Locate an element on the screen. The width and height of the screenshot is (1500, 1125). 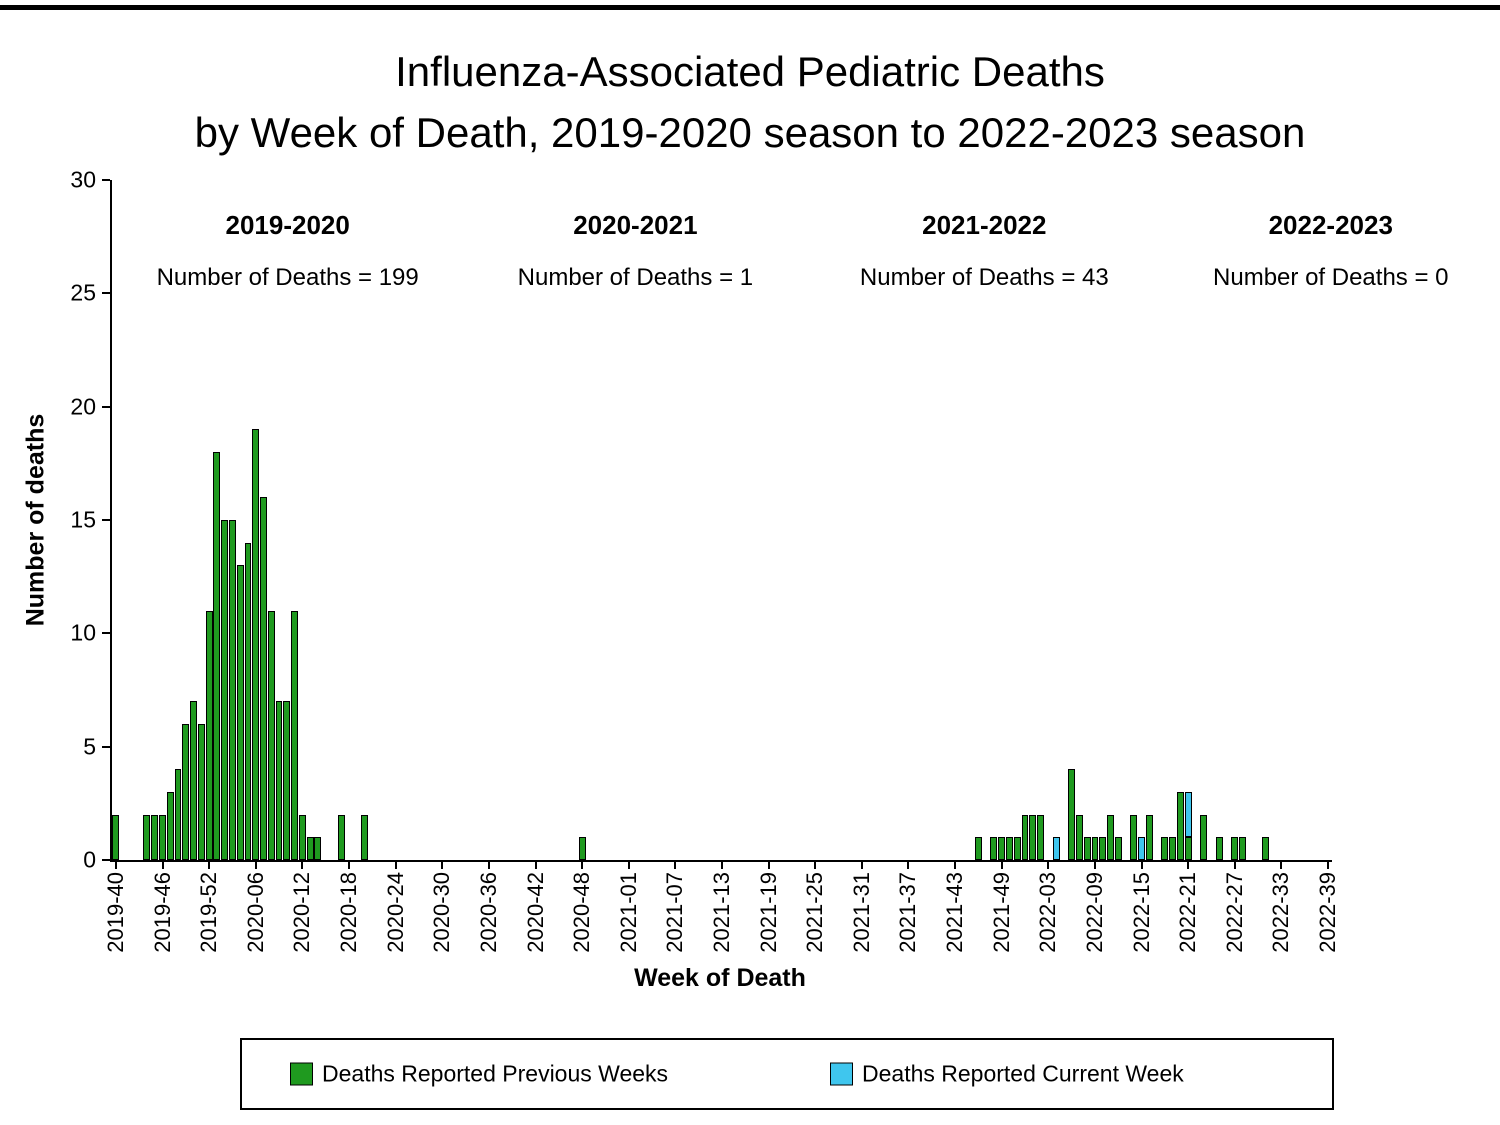
bar-2021-49-previous is located at coordinates (1002, 848).